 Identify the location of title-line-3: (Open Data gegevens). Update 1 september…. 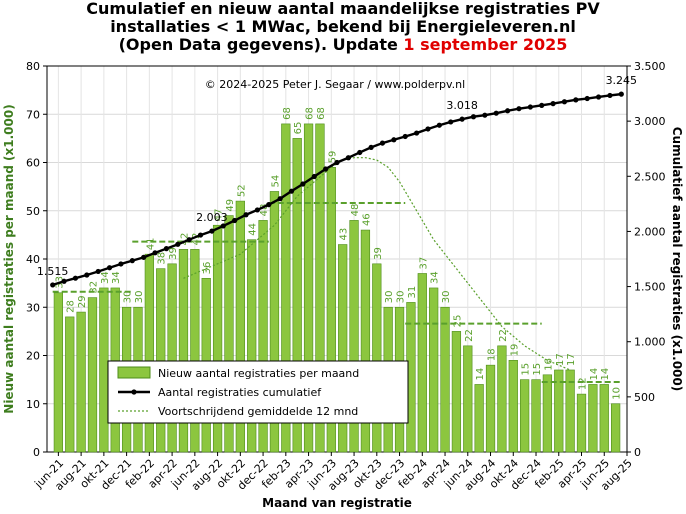
(343, 45).